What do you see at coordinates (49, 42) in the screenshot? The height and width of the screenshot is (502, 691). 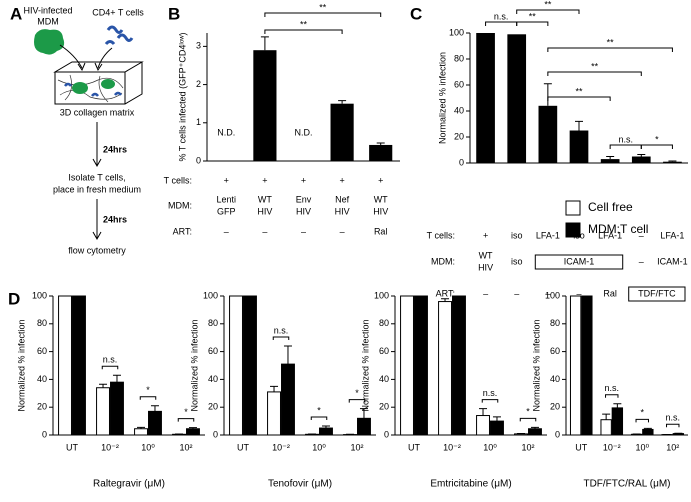 I see `mdm-cell` at bounding box center [49, 42].